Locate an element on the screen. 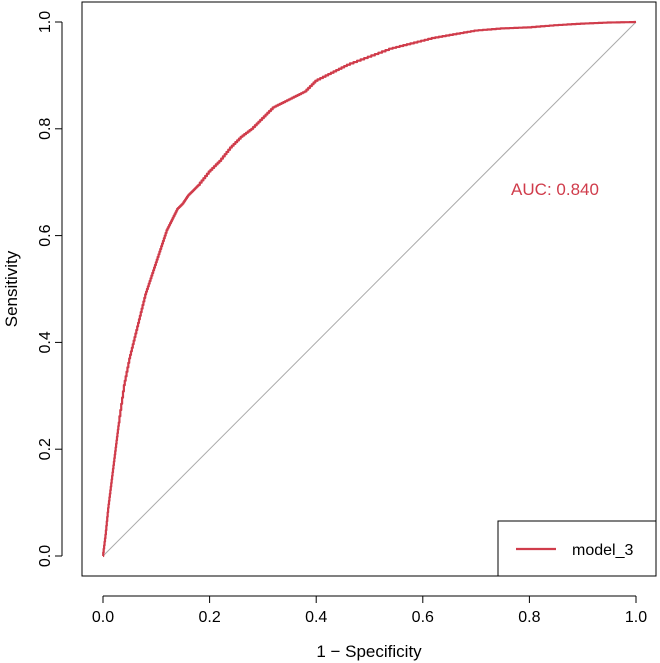 This screenshot has width=660, height=663. x-tick-label: 0.4 is located at coordinates (316, 617).